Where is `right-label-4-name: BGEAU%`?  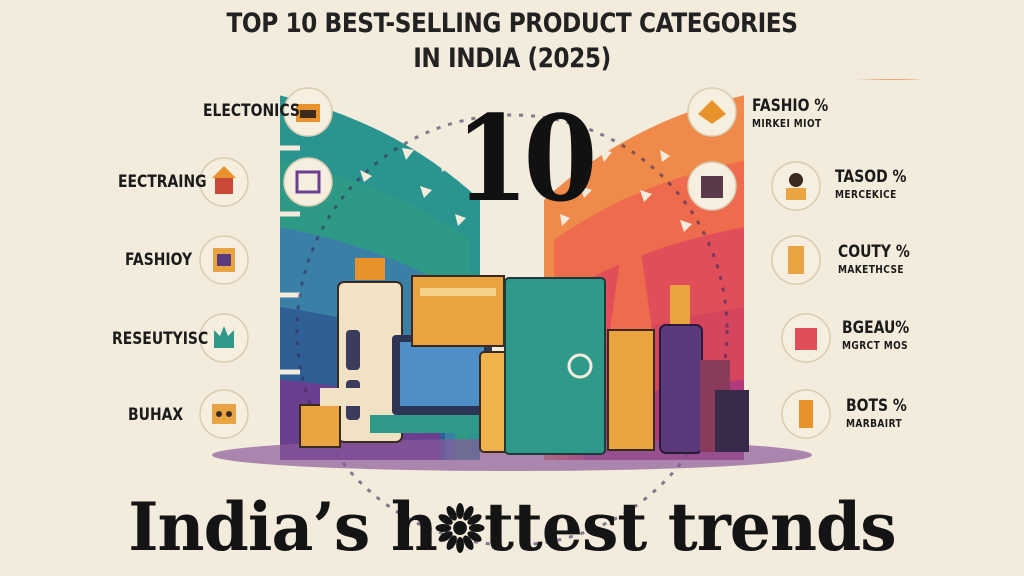 right-label-4-name: BGEAU% is located at coordinates (876, 328).